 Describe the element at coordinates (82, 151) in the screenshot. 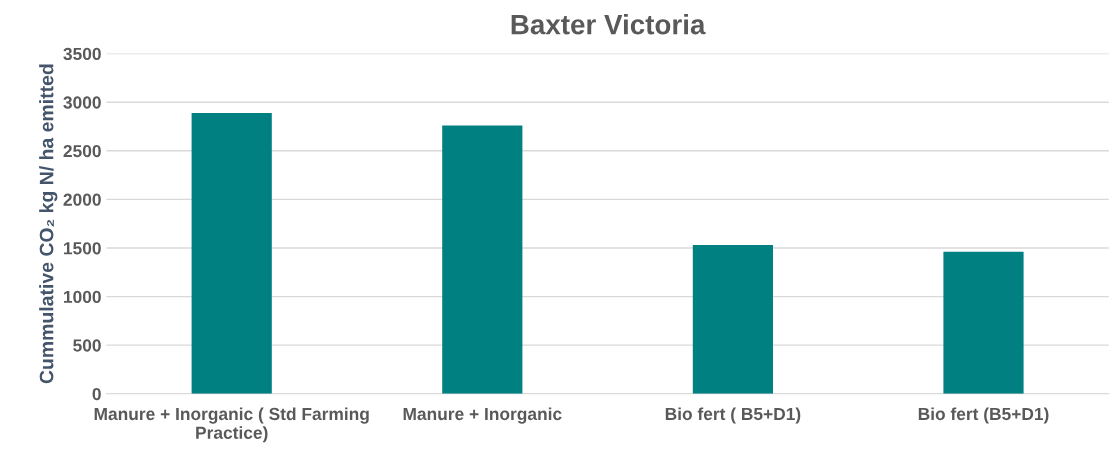

I see `y-tick-label: 2500` at that location.